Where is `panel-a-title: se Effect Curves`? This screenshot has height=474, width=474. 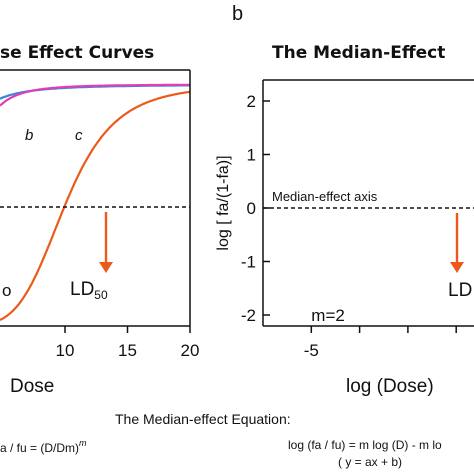
panel-a-title: se Effect Curves is located at coordinates (77, 53).